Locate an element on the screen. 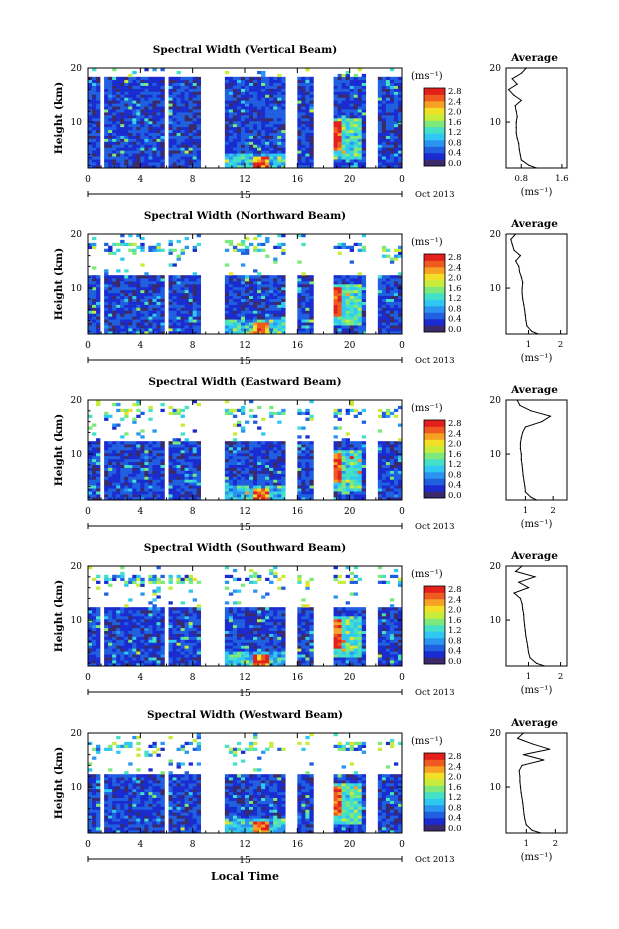  profile-point is located at coordinates (536, 168).